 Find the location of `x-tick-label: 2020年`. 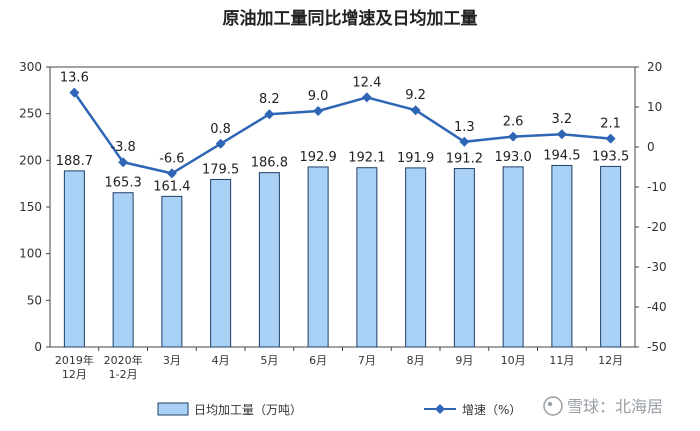

x-tick-label: 2020年 is located at coordinates (123, 360).